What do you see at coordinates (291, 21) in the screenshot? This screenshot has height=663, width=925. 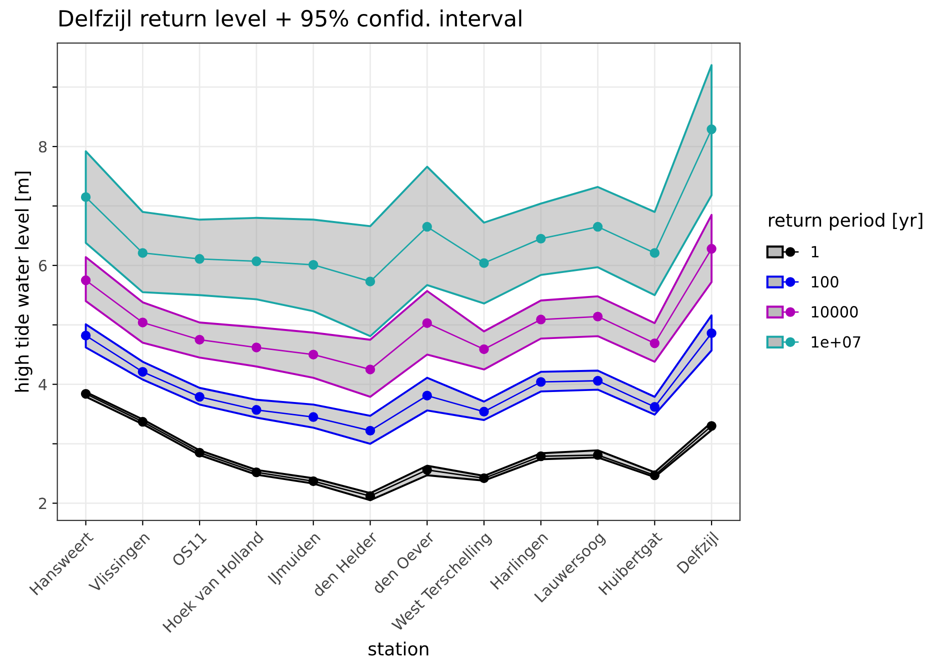 I see `chart-title: Delfzijl return level + 95% confid. interval` at bounding box center [291, 21].